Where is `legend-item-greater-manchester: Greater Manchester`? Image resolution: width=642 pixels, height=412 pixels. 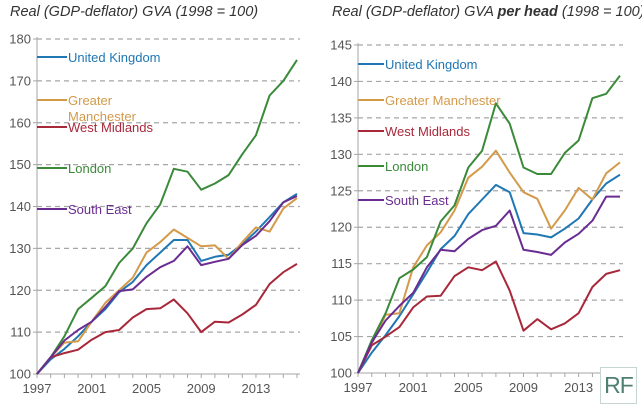
legend-item-greater-manchester: Greater Manchester is located at coordinates (429, 100).